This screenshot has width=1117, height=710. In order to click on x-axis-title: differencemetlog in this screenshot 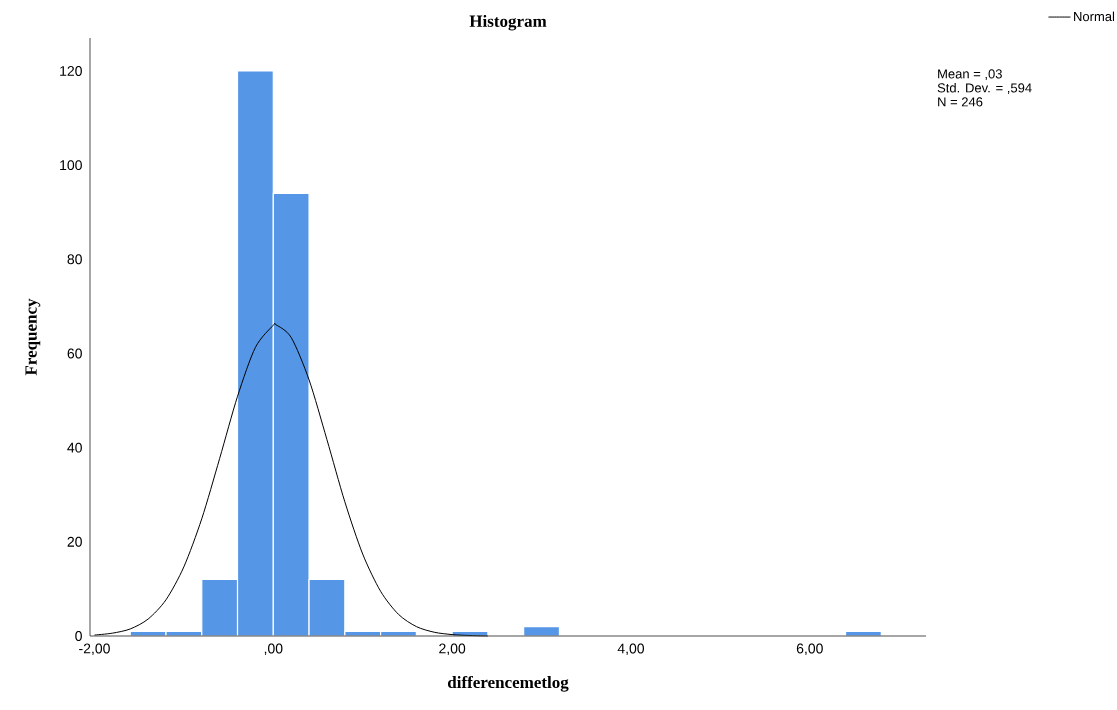, I will do `click(508, 683)`.